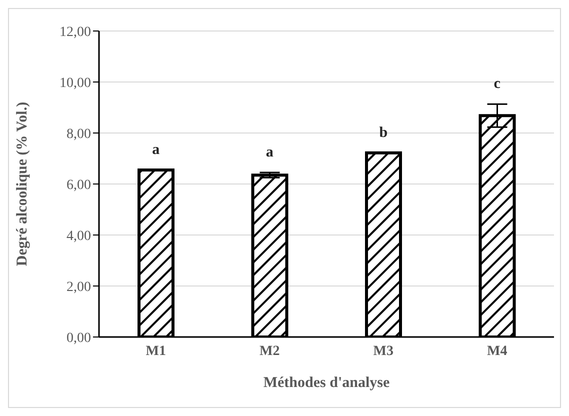 Image resolution: width=569 pixels, height=416 pixels. Describe the element at coordinates (75, 83) in the screenshot. I see `y-tick-label: 10,00` at that location.